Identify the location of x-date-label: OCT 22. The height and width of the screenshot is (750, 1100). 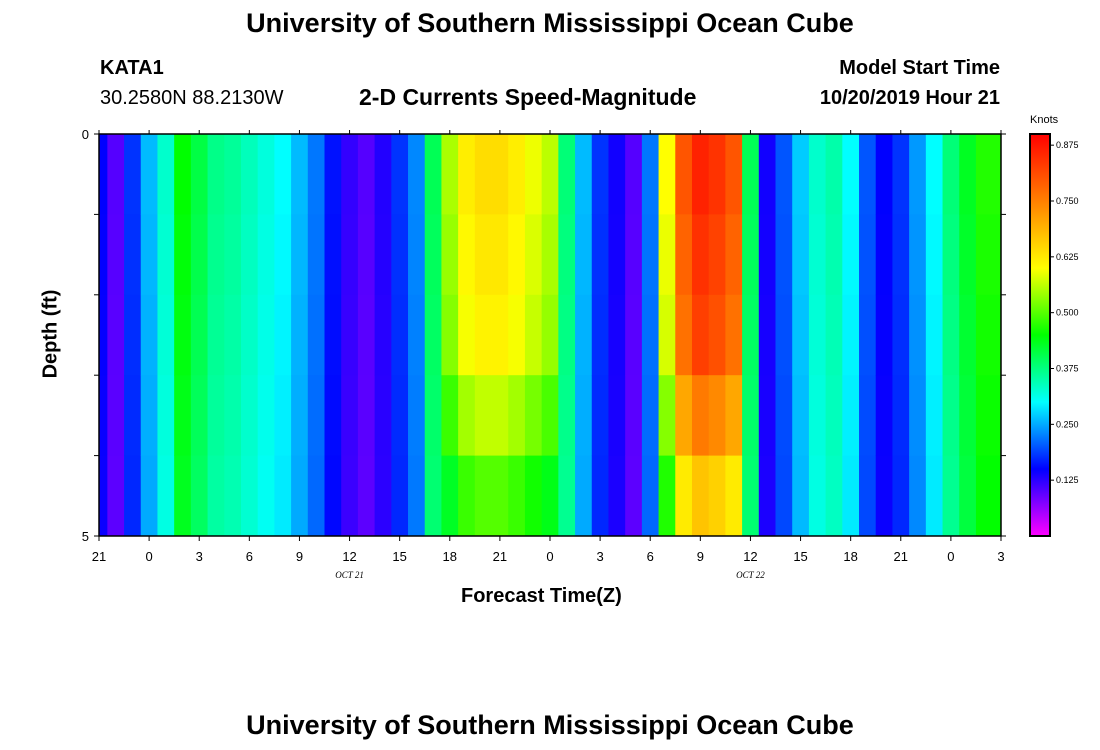
(750, 575).